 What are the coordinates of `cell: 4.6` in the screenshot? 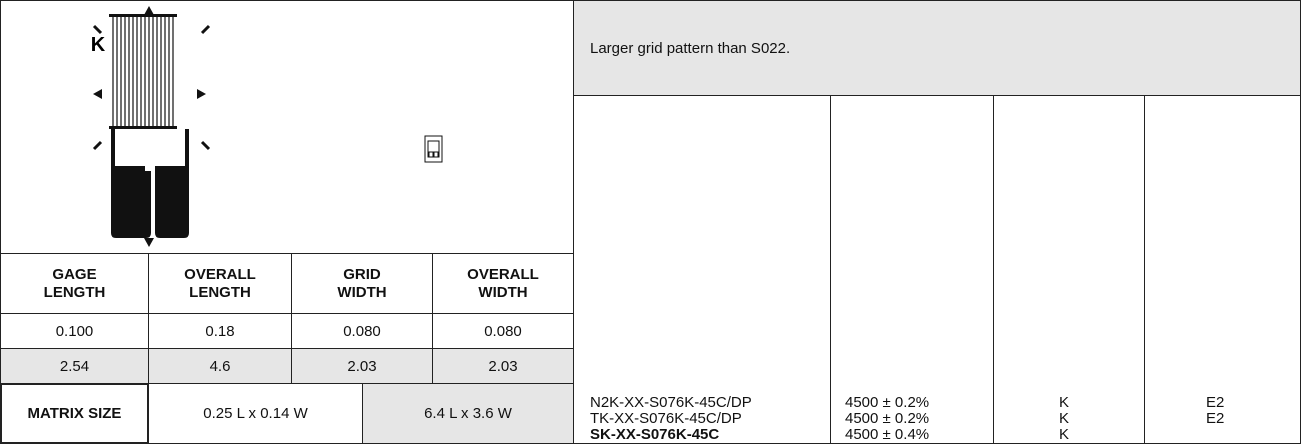 It's located at (220, 366).